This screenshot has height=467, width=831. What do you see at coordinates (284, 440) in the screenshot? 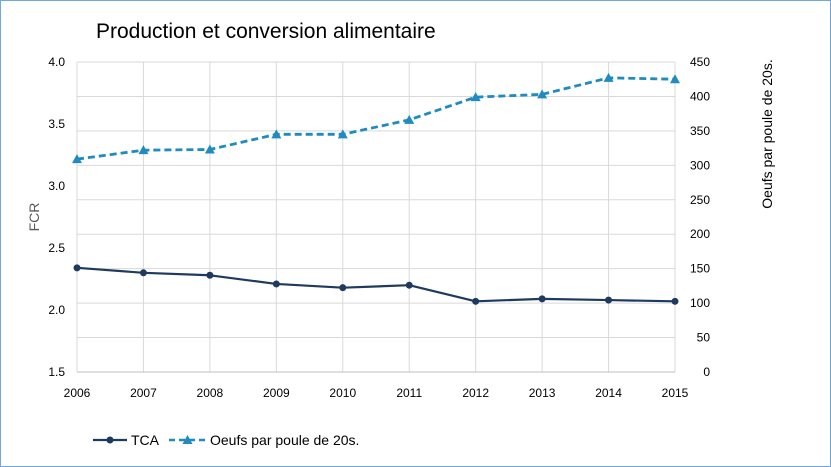
I see `legend-label-oeufs: Oeufs par poule de 20s.` at bounding box center [284, 440].